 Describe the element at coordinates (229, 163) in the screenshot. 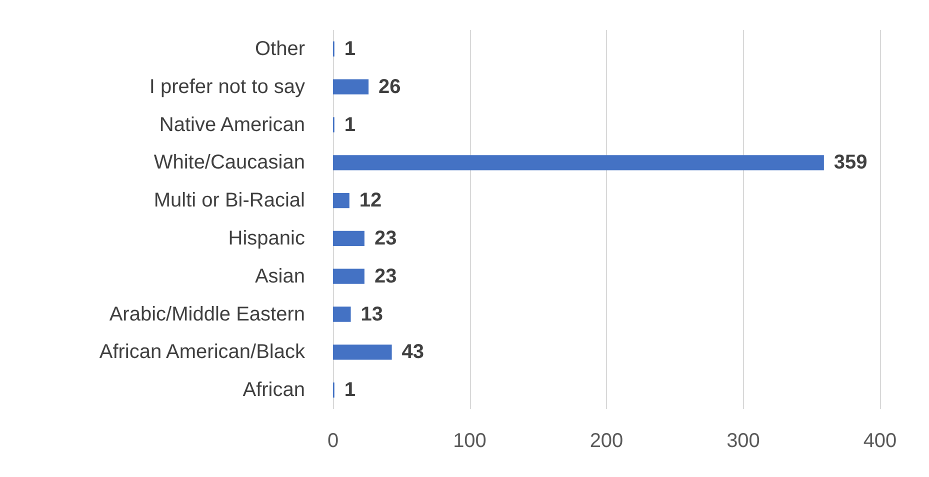

I see `y-tick-label: White/Caucasian` at that location.